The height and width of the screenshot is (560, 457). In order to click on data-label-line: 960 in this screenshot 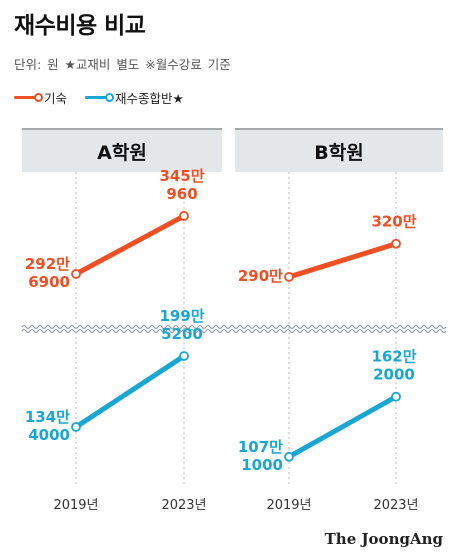, I will do `click(181, 194)`.